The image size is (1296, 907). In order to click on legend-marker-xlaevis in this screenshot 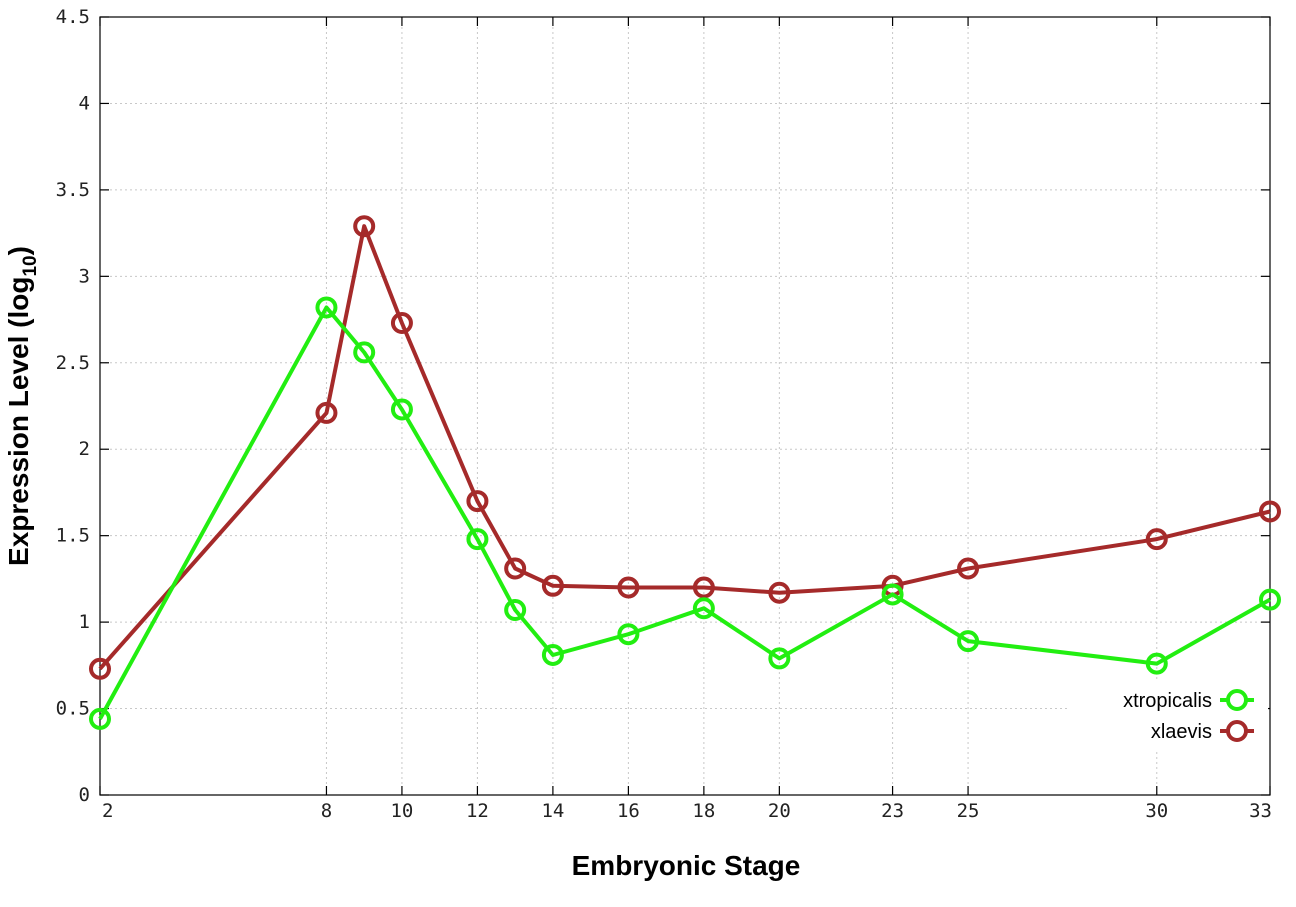, I will do `click(1237, 731)`.